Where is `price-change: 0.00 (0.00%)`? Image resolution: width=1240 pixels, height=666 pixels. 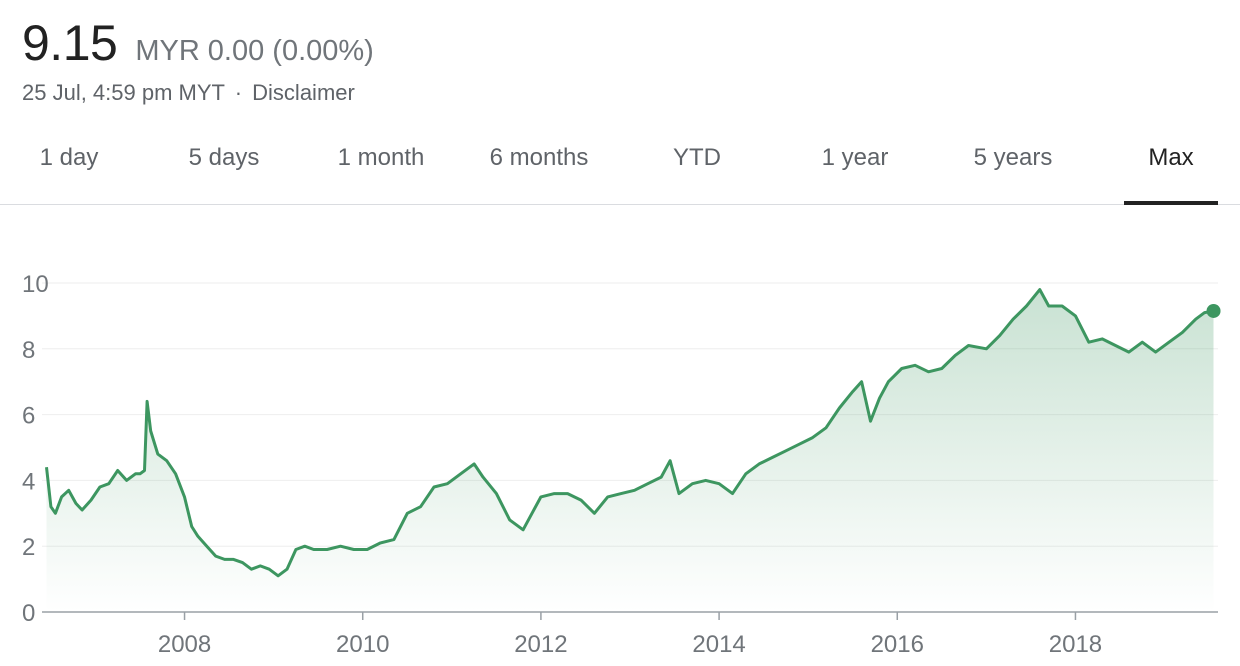
price-change: 0.00 (0.00%) is located at coordinates (290, 51).